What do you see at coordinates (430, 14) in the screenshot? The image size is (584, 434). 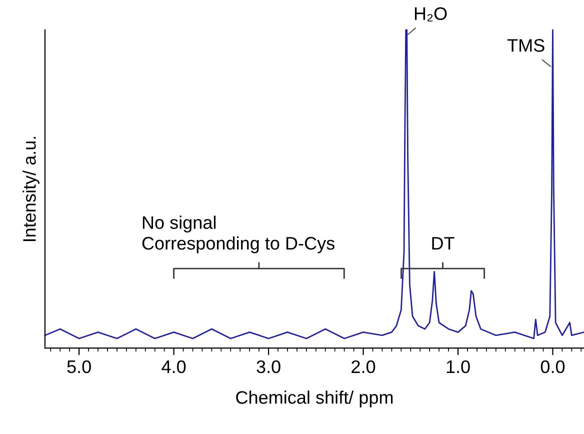 I see `annotation: H₂O` at bounding box center [430, 14].